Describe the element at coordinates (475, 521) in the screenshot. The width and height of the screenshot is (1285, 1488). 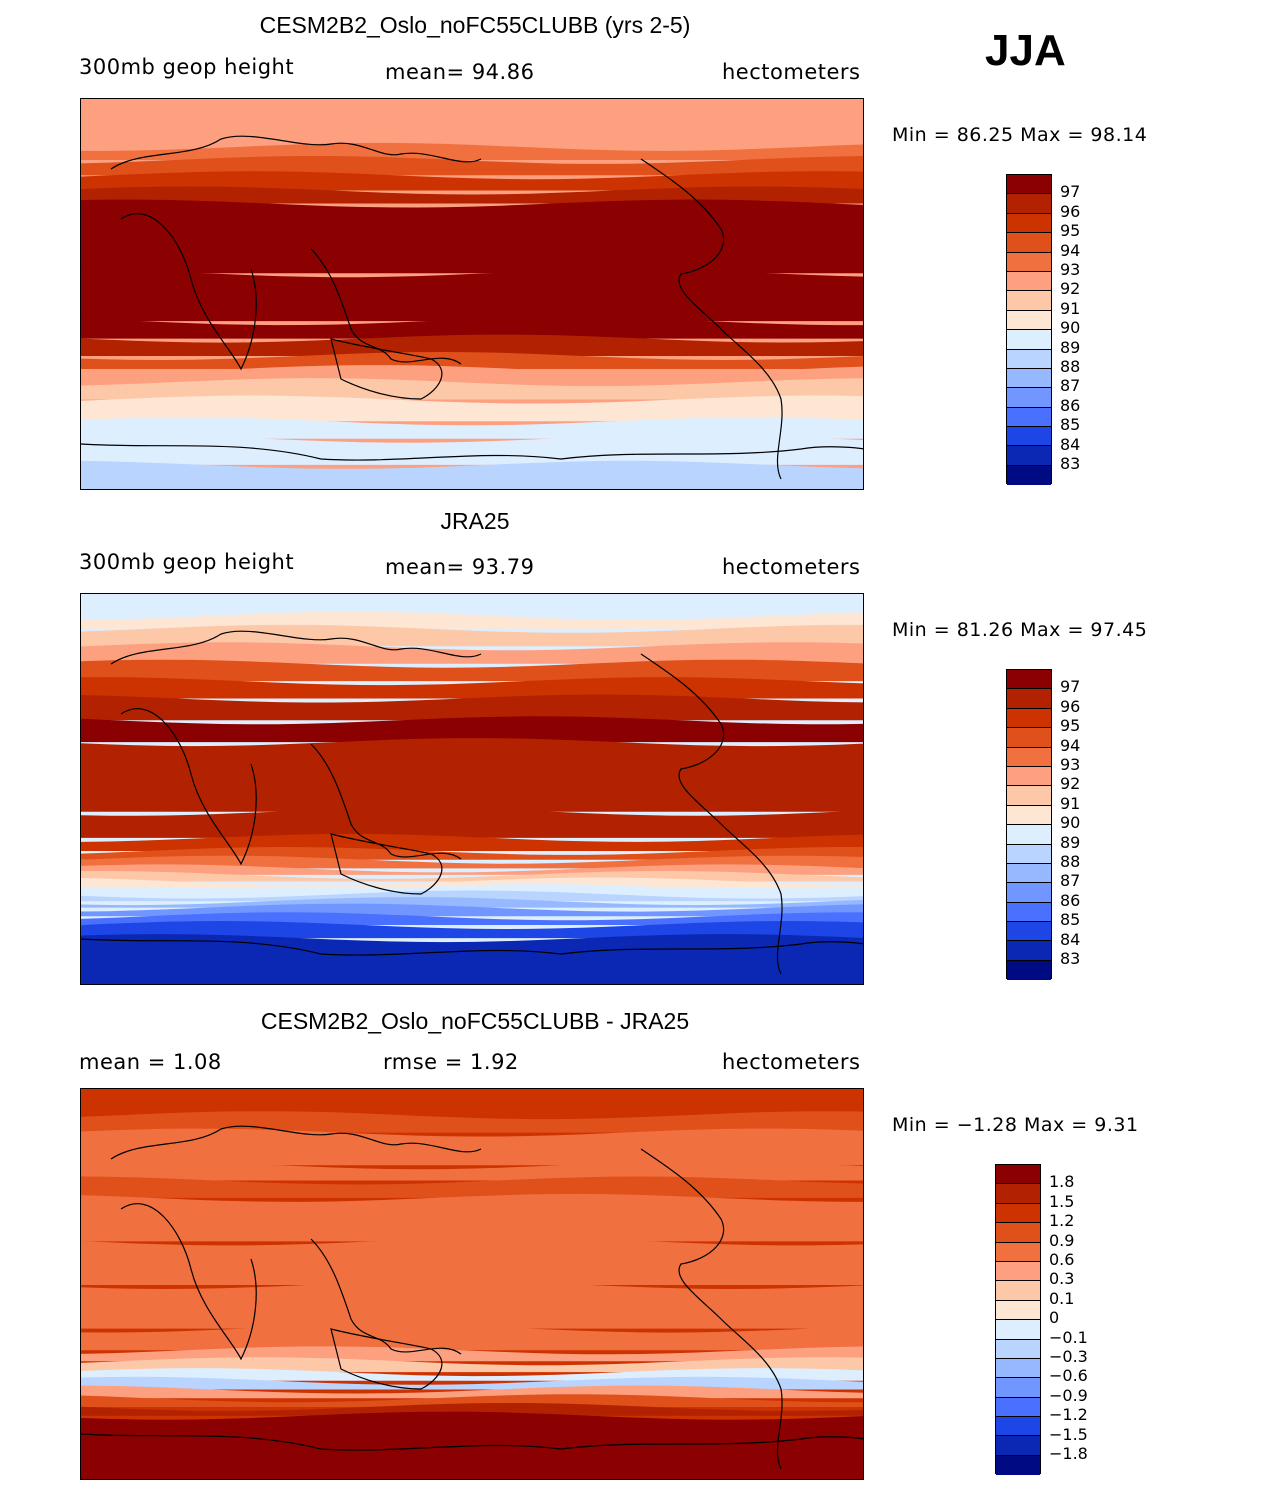
I see `panel2-title: JRA25` at that location.